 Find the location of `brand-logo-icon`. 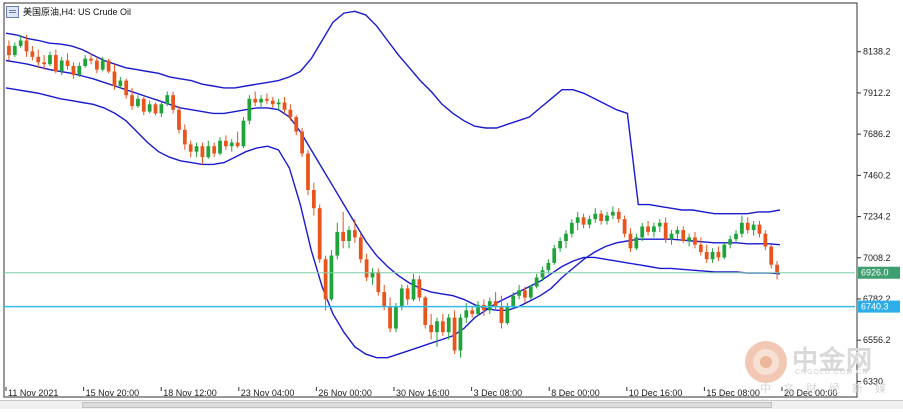

brand-logo-icon is located at coordinates (766, 362).